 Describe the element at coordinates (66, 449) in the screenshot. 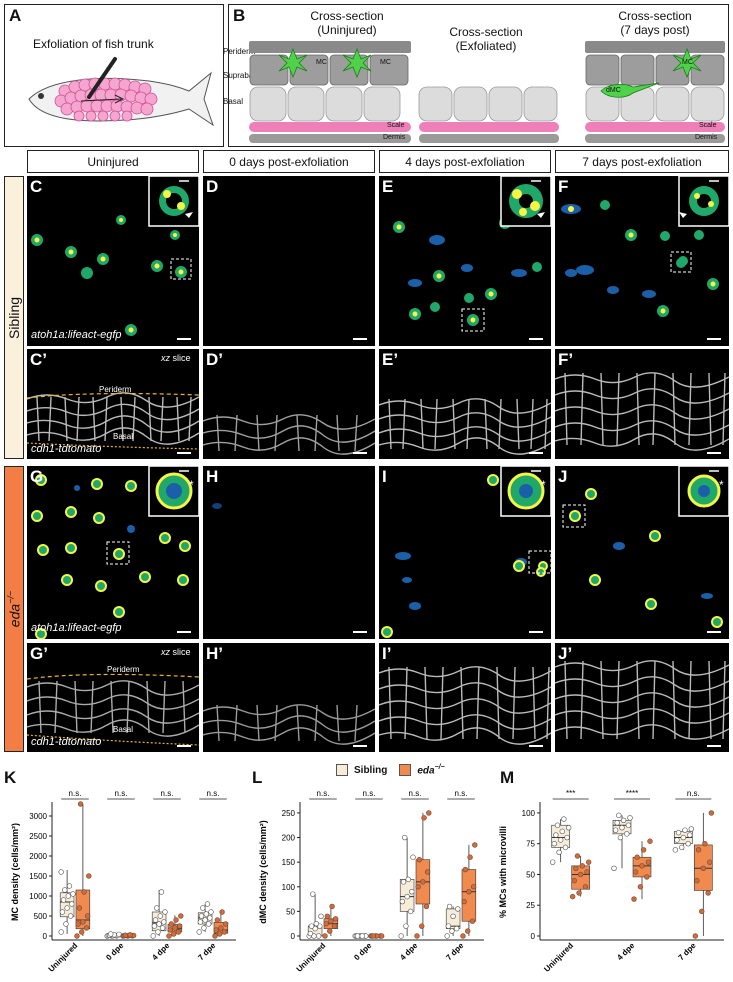

I see `label-cdh1-cp: cdh1-tdtomato` at that location.